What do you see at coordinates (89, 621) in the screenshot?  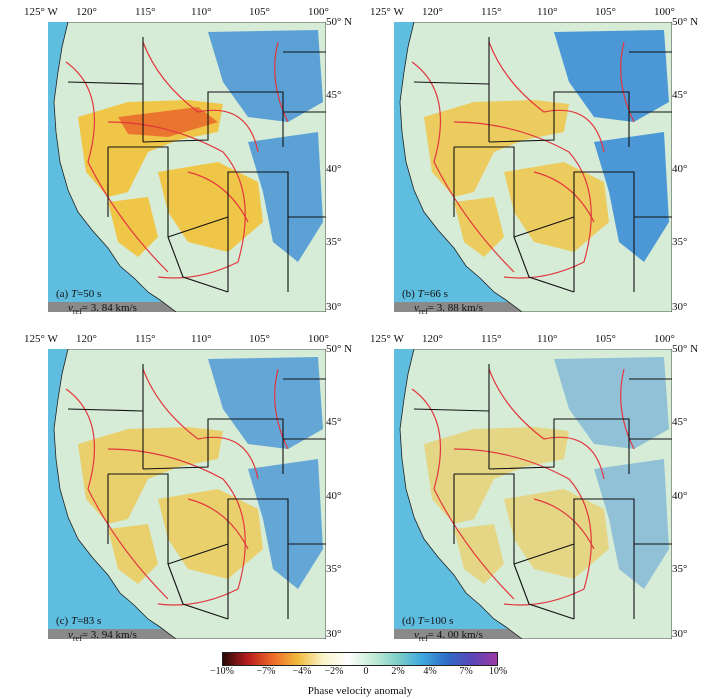 I see `period-value: =83 s` at bounding box center [89, 621].